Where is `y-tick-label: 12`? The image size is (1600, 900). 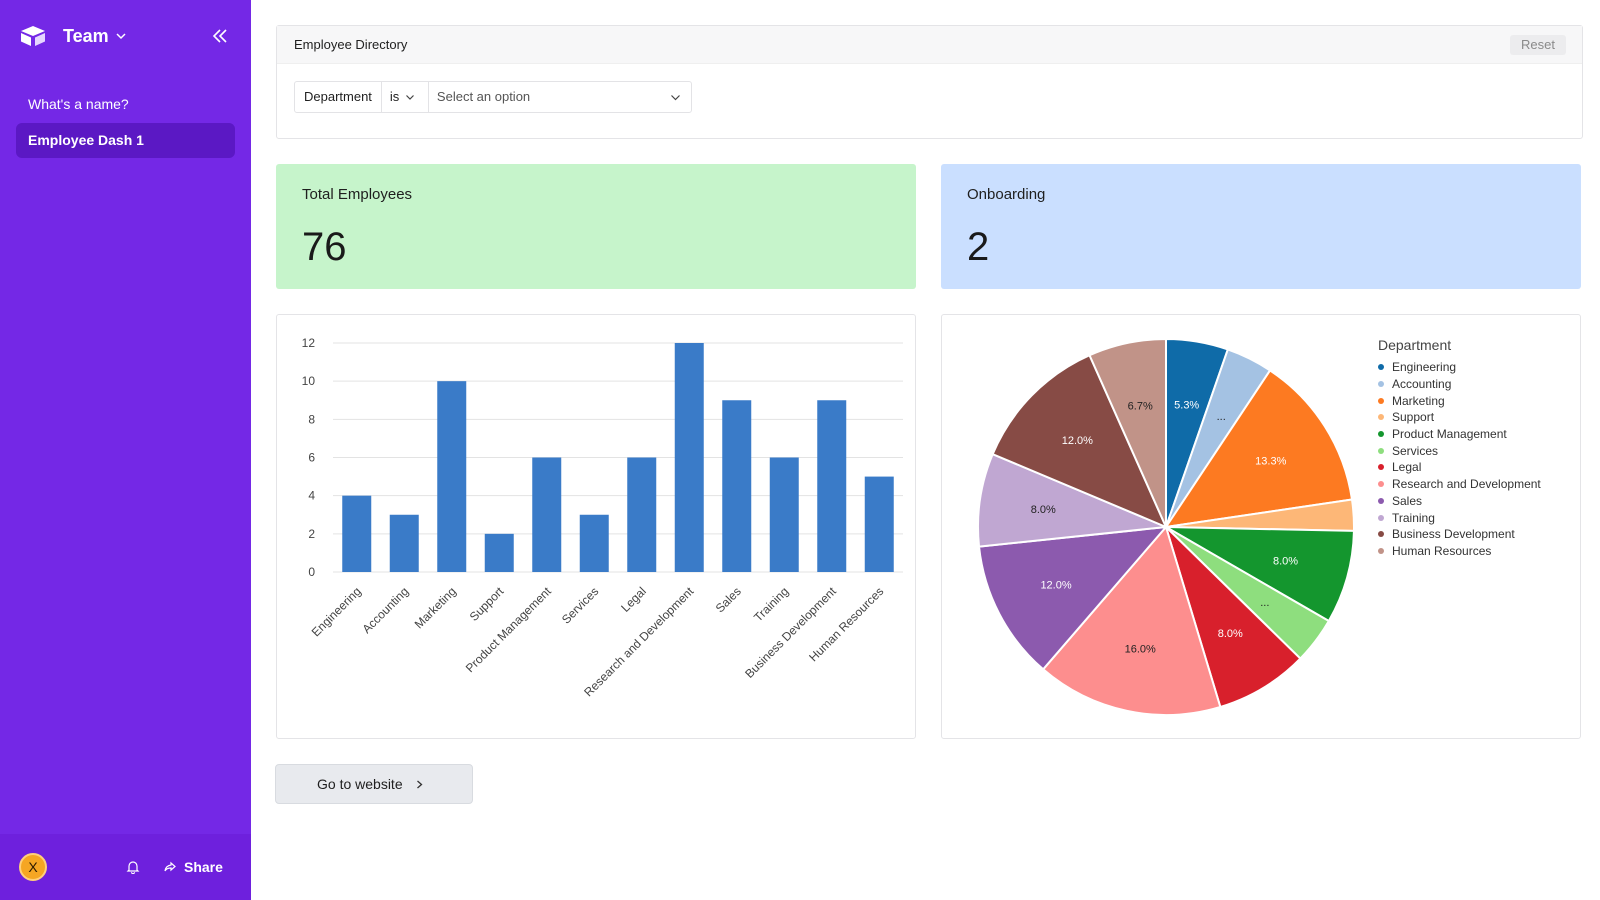 y-tick-label: 12 is located at coordinates (309, 343).